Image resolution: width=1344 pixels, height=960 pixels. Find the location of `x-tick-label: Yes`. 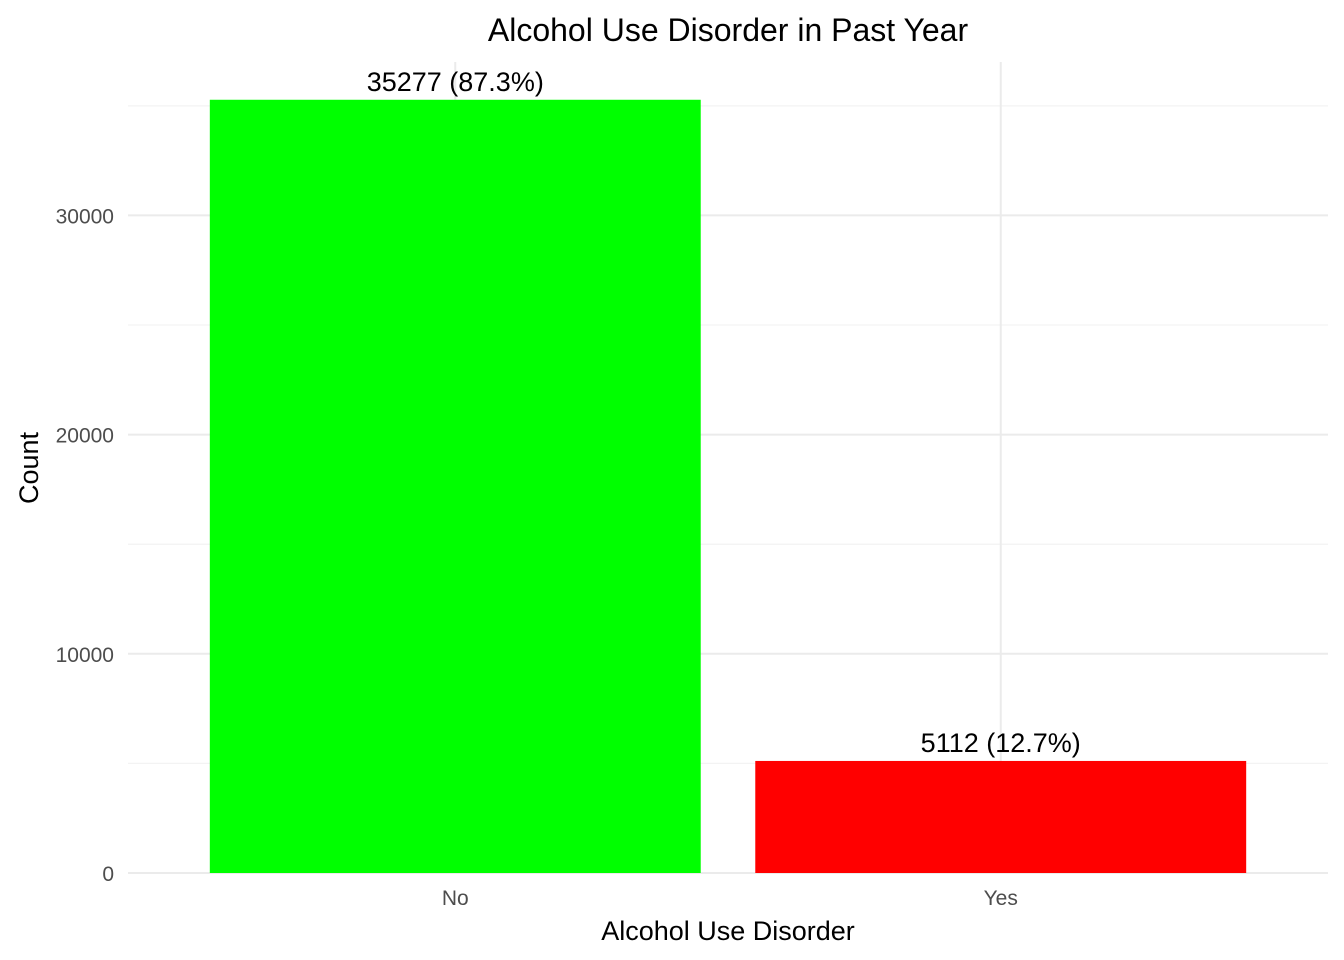

x-tick-label: Yes is located at coordinates (1001, 898).